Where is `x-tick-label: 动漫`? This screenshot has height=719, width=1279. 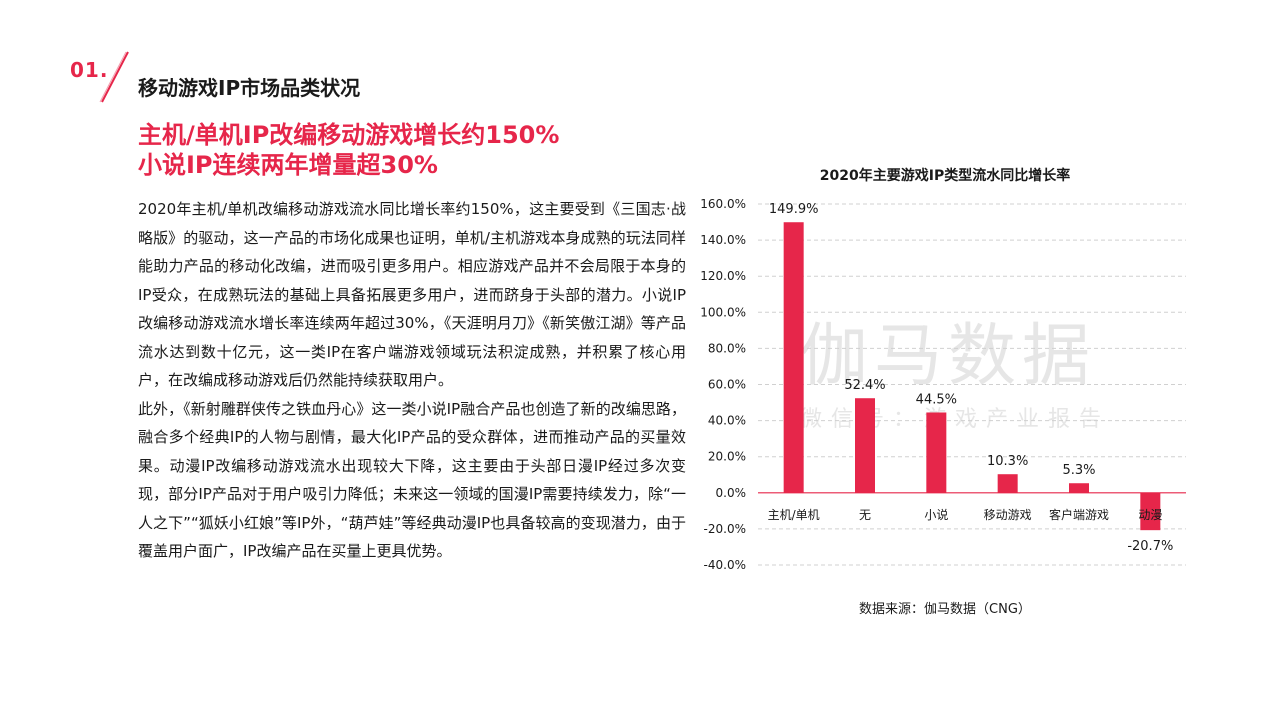 x-tick-label: 动漫 is located at coordinates (1150, 515).